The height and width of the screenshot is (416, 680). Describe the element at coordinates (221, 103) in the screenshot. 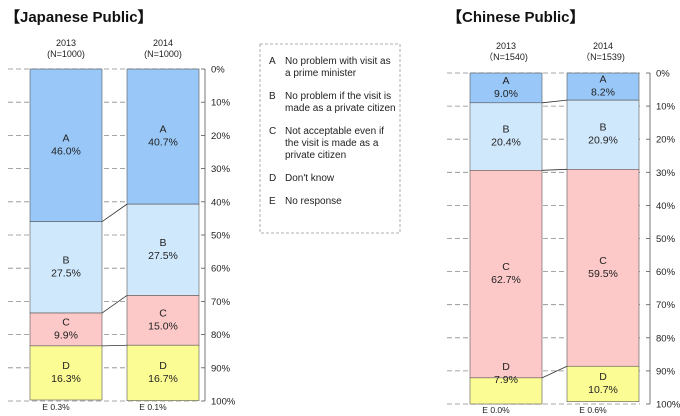

I see `japan-tick-label: 10%` at that location.